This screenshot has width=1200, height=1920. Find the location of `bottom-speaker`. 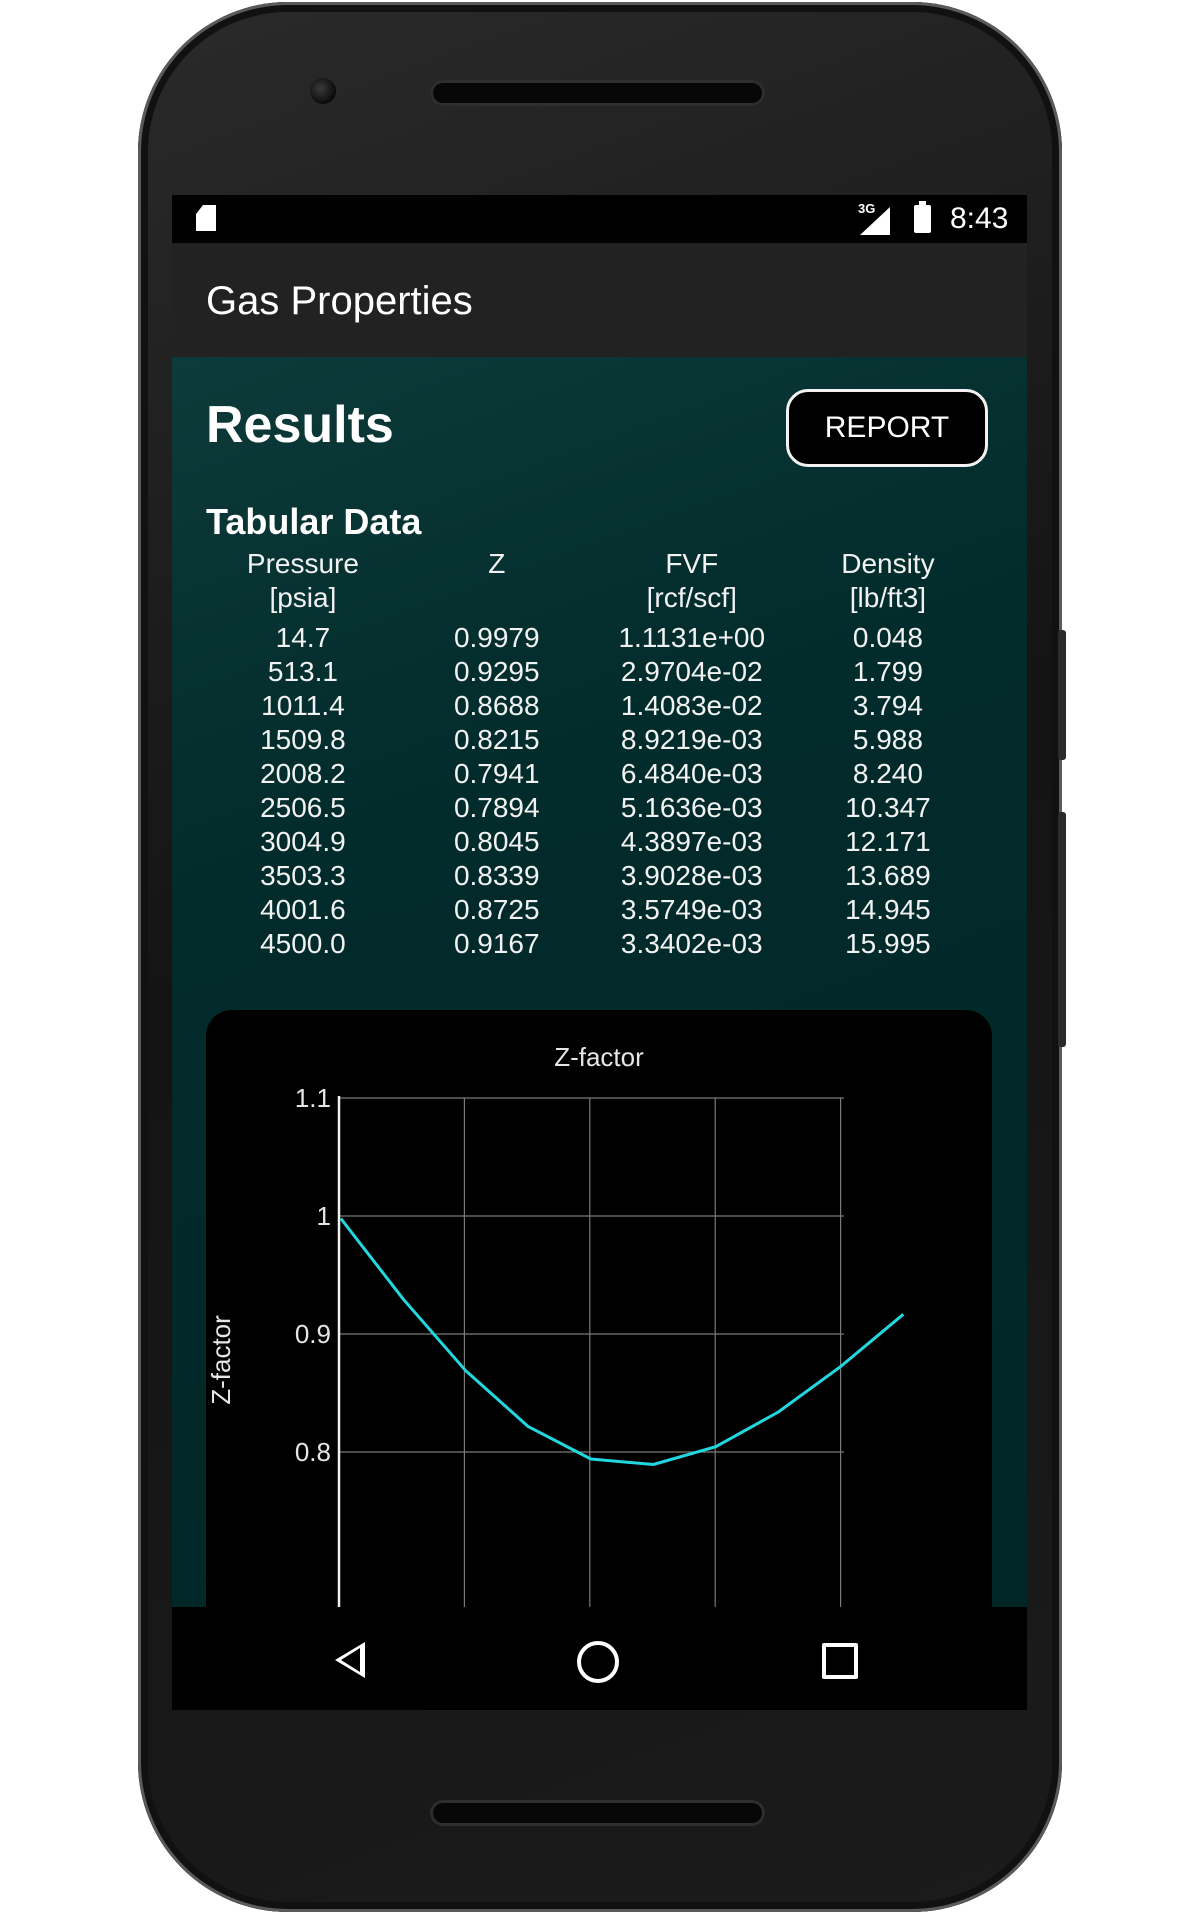

bottom-speaker is located at coordinates (597, 1813).